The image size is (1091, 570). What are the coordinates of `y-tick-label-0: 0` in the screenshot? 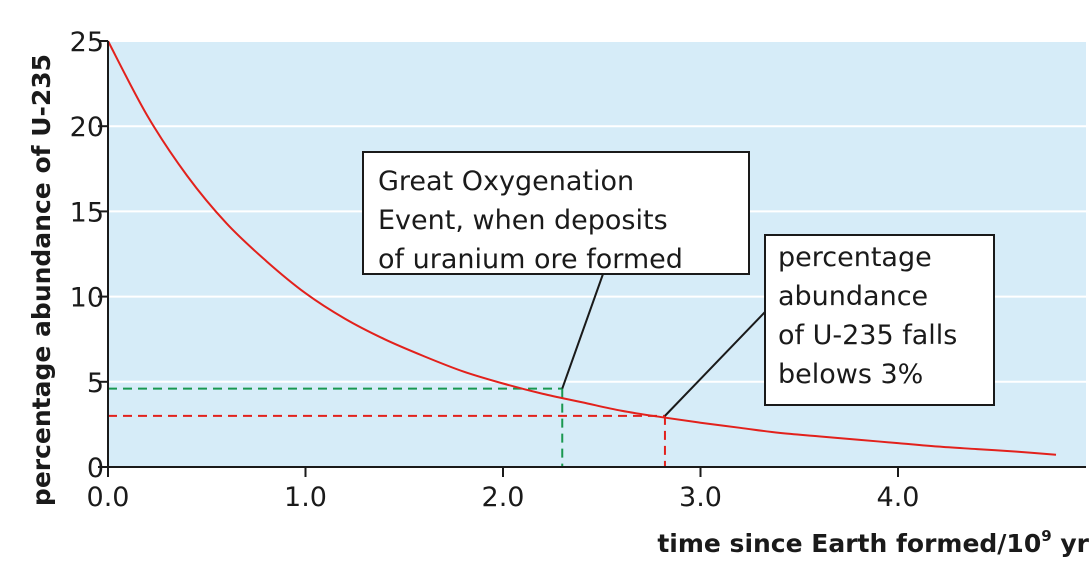 It's located at (95, 468).